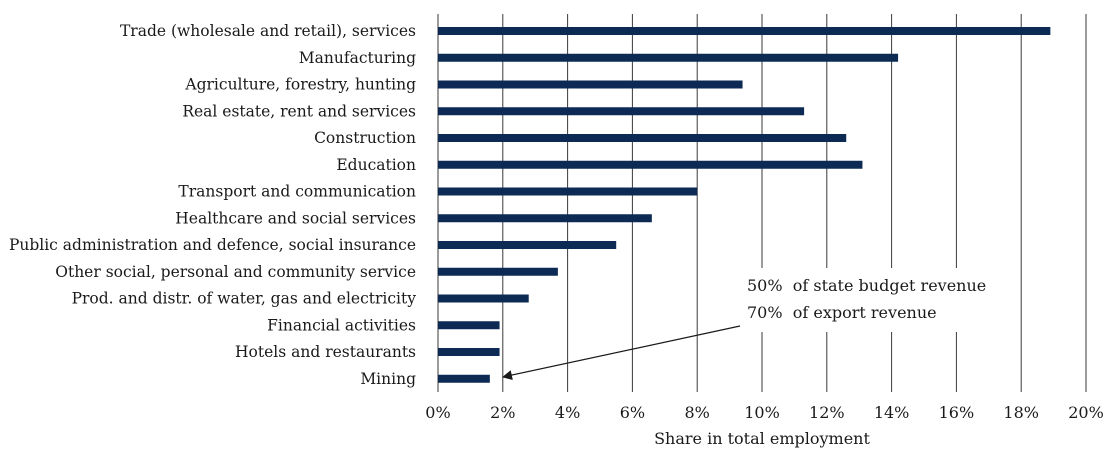 Image resolution: width=1108 pixels, height=458 pixels. Describe the element at coordinates (297, 192) in the screenshot. I see `category-label: Transport and communication` at that location.